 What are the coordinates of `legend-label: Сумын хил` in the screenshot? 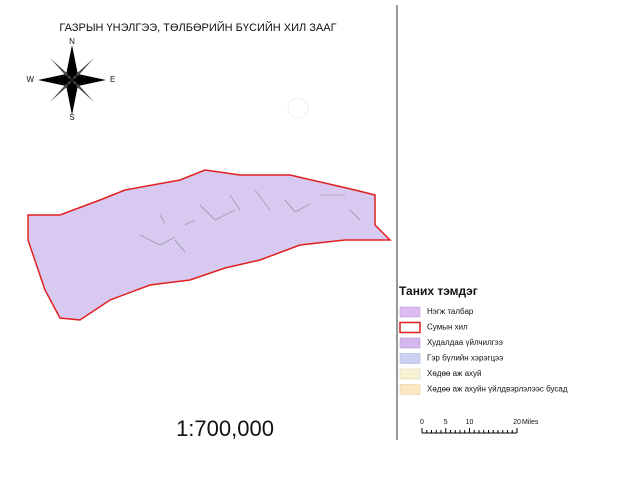 It's located at (447, 327).